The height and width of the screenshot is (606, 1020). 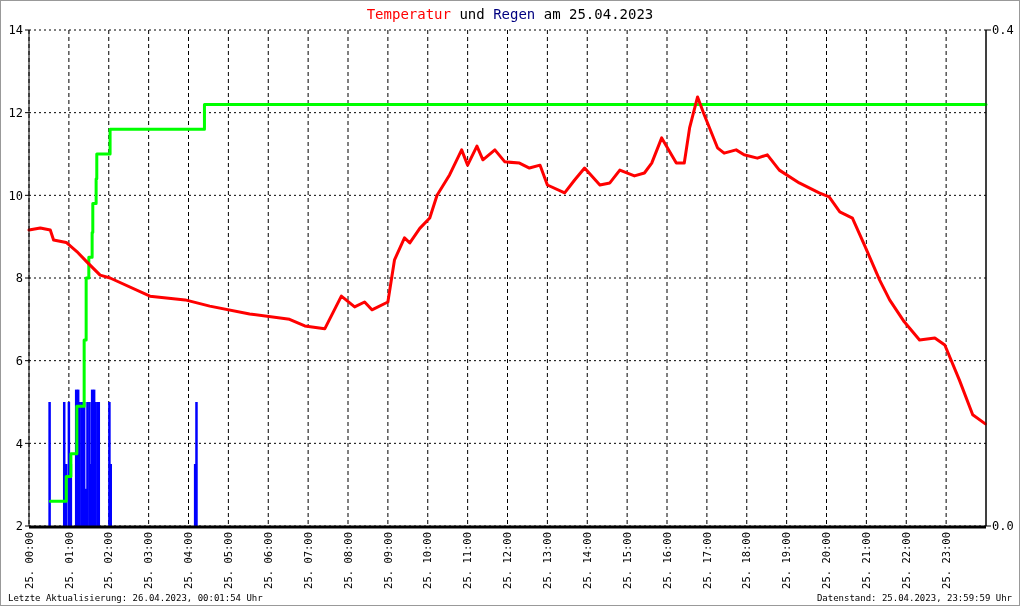 What do you see at coordinates (68, 560) in the screenshot?
I see `x-tick-label: 25. 01:00` at bounding box center [68, 560].